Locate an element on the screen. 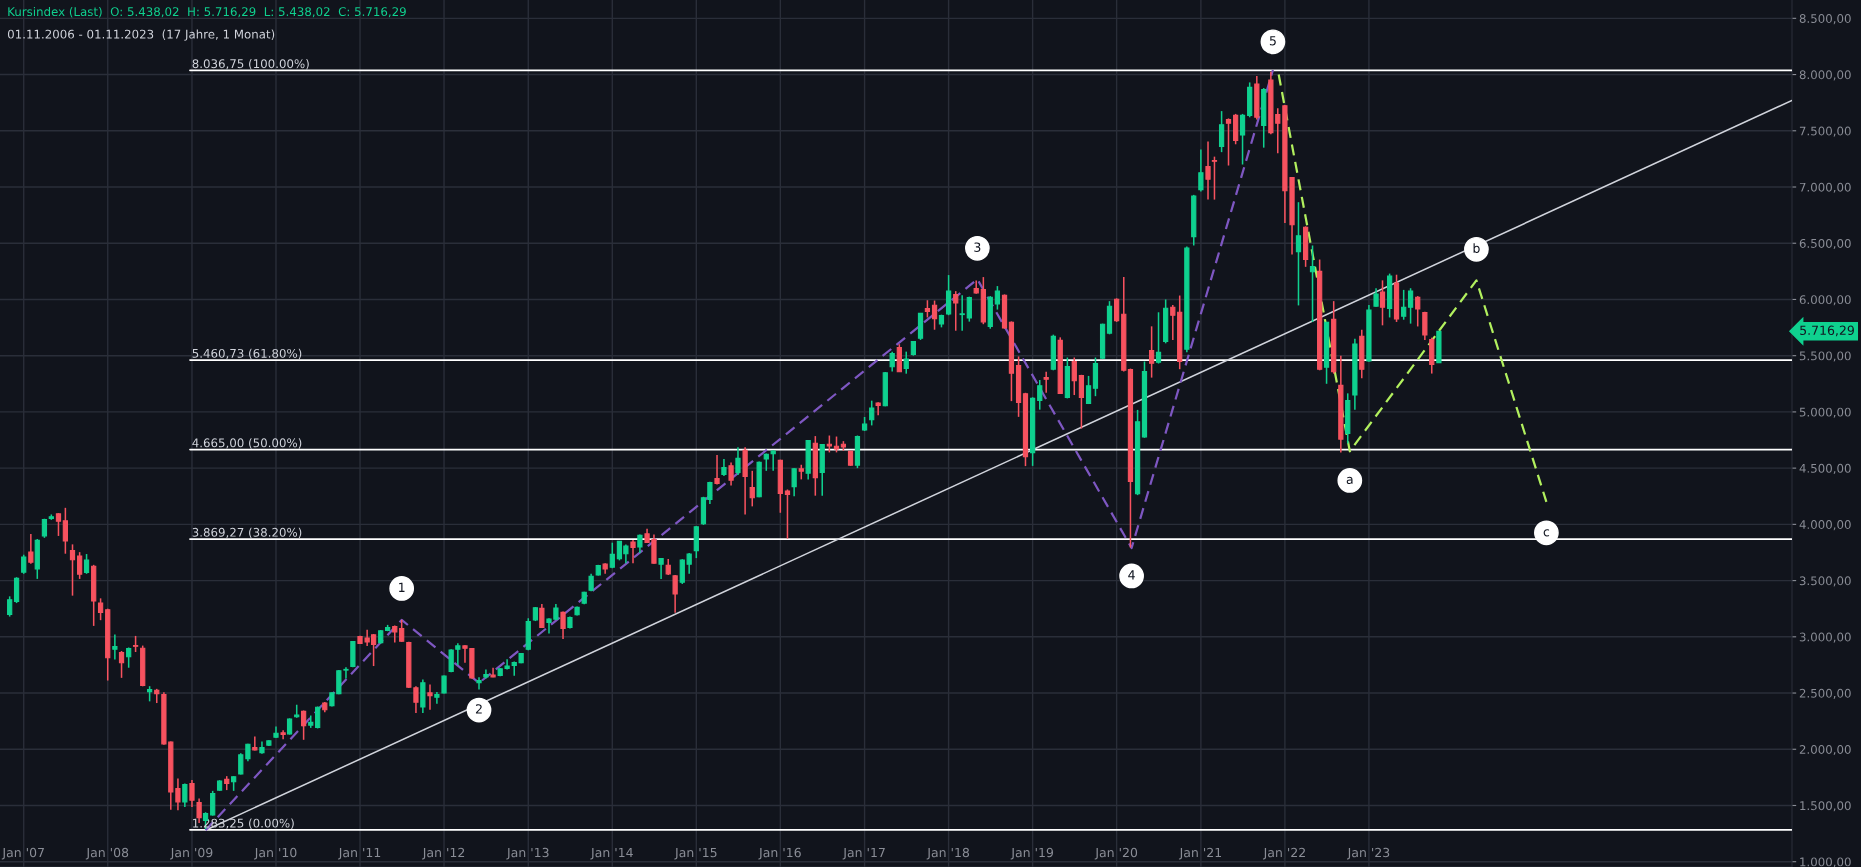  y-tick-label: 3.000,00 is located at coordinates (1825, 637).